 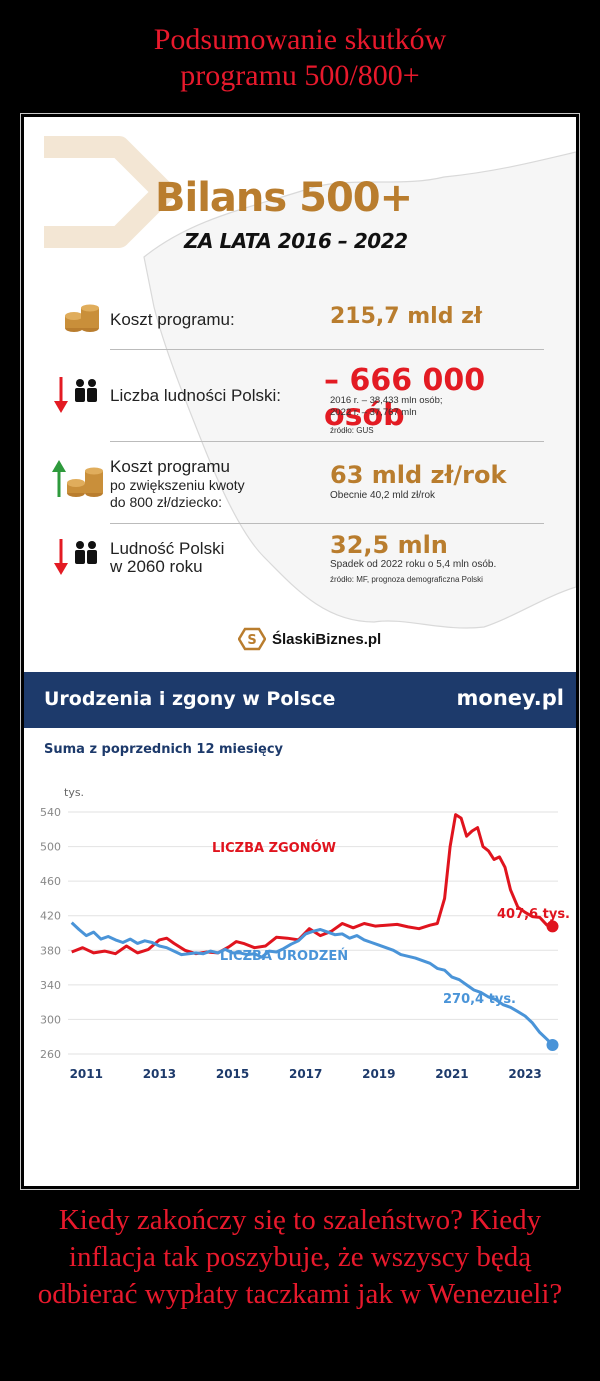 I want to click on cost-800-label-line2: po zwiększeniu kwoty, so click(x=177, y=485).